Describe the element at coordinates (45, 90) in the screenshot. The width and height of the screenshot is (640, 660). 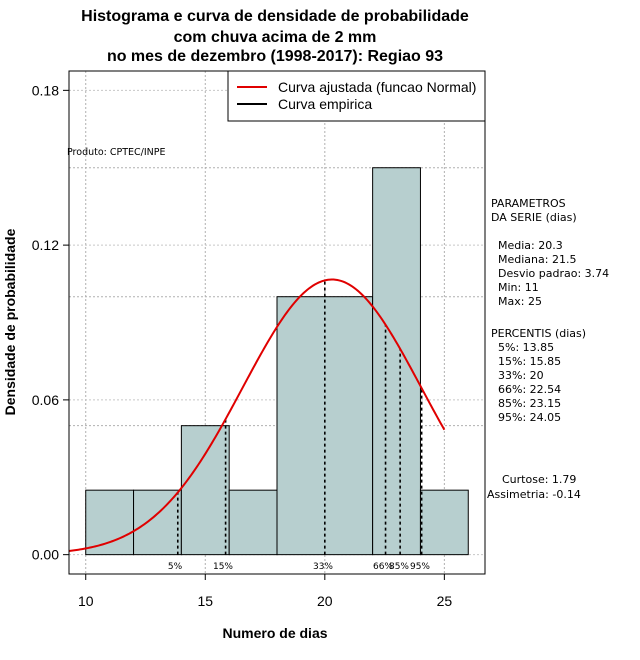
I see `y-tick-label: 0.18` at that location.